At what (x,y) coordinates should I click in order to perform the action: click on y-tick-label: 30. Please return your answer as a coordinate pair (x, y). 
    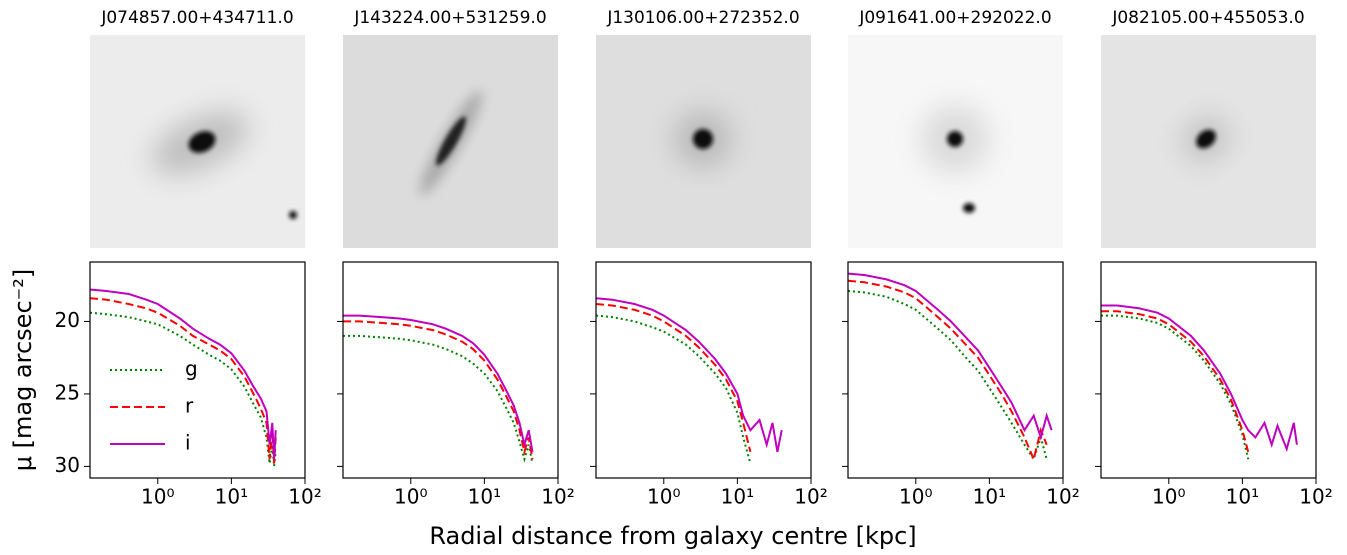
    Looking at the image, I should click on (67, 465).